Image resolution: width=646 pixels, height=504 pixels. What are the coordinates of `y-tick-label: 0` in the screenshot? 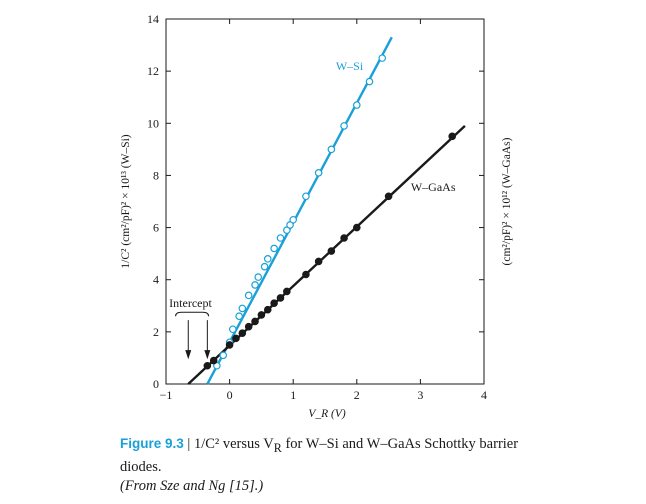 It's located at (156, 384).